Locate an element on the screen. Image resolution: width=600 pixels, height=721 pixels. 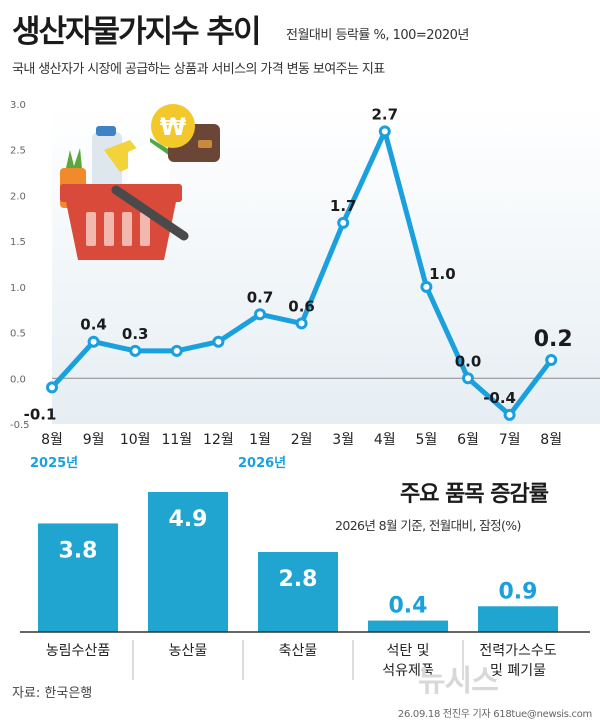
data-label: 1.7 is located at coordinates (343, 206).